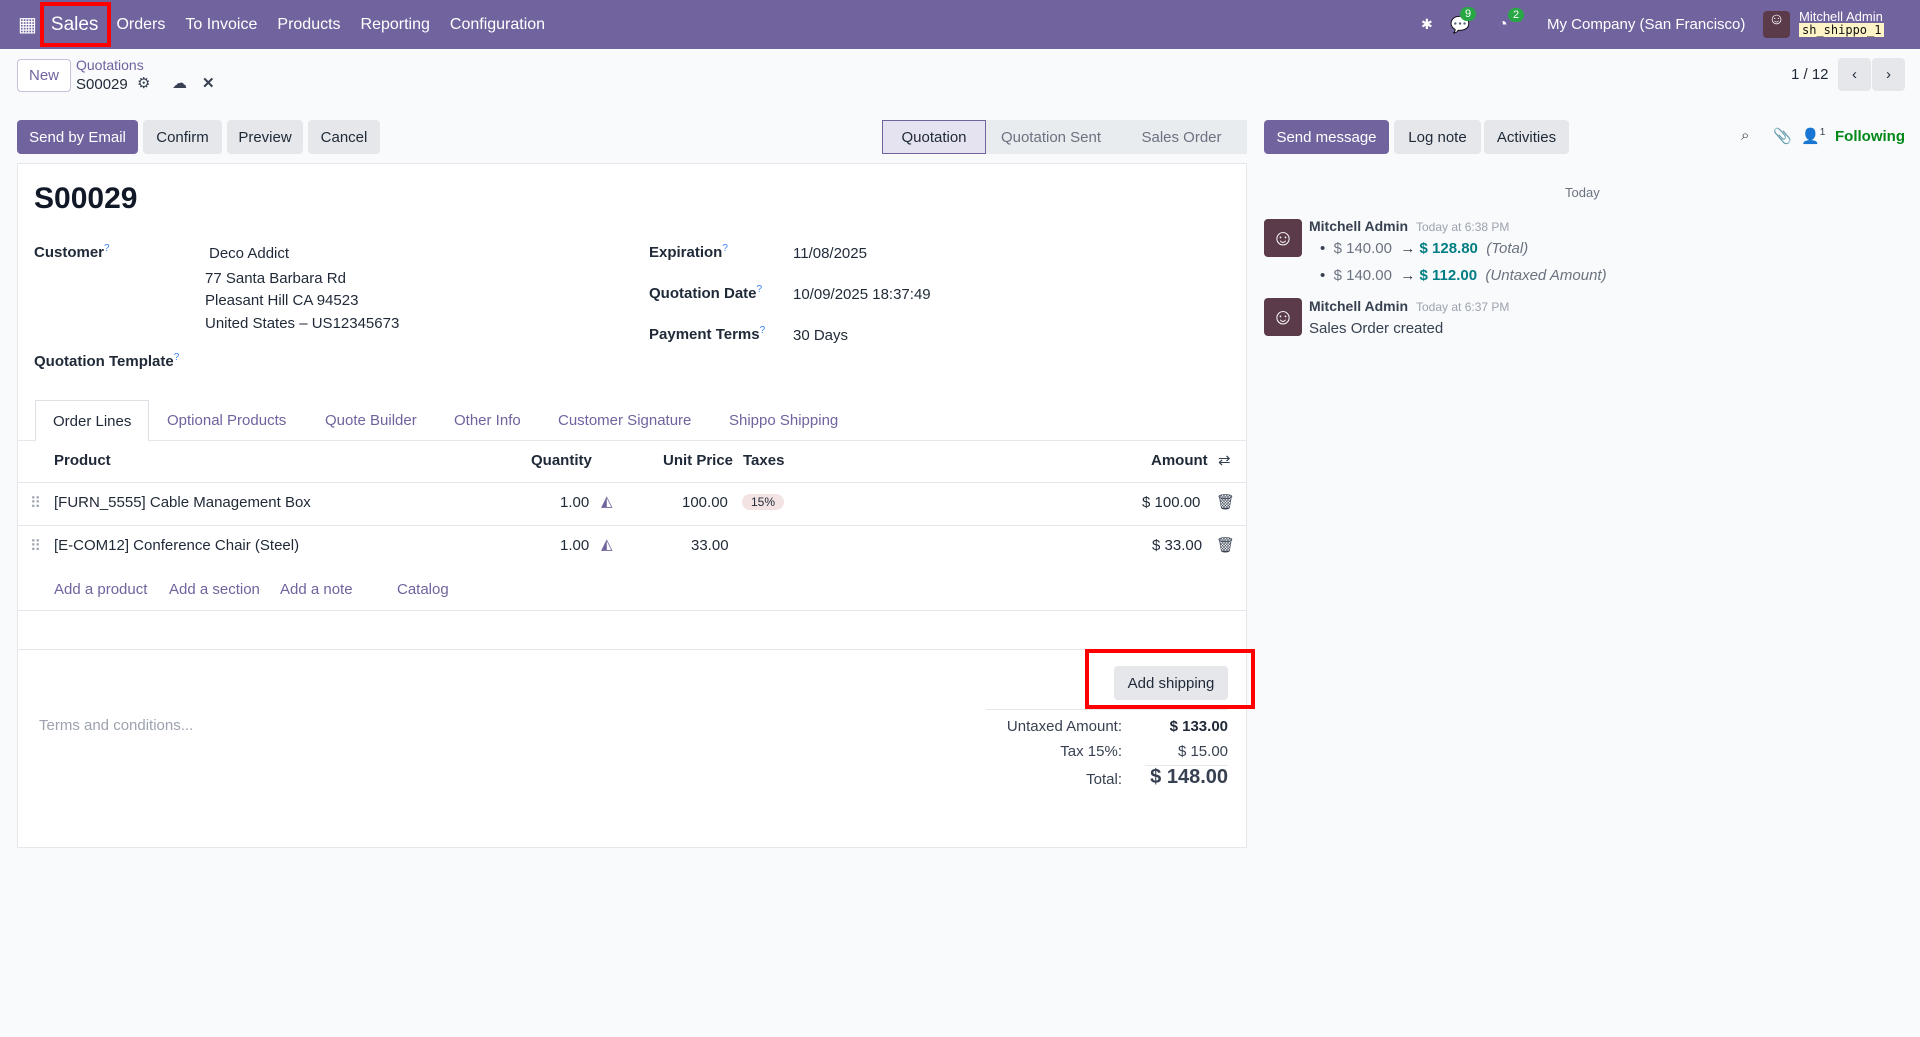 The image size is (1920, 1037). Describe the element at coordinates (249, 253) in the screenshot. I see `customer-name: Deco Addict` at that location.